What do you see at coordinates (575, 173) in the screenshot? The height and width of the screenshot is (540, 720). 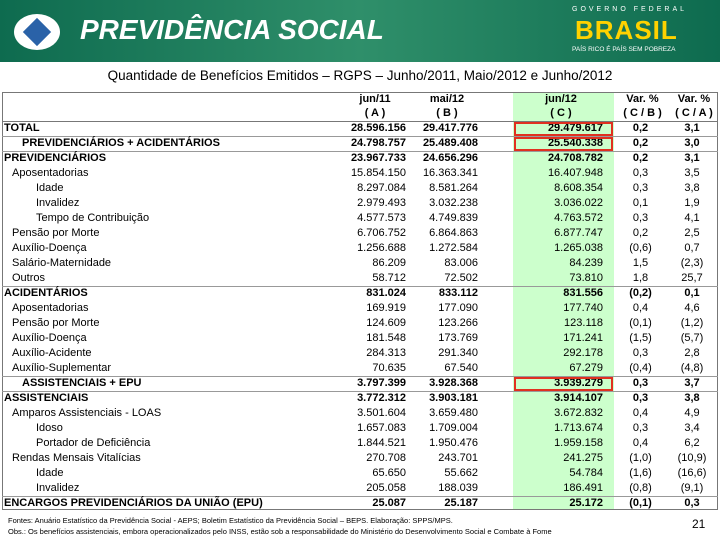 I see `table-cell: 16.407.948` at bounding box center [575, 173].